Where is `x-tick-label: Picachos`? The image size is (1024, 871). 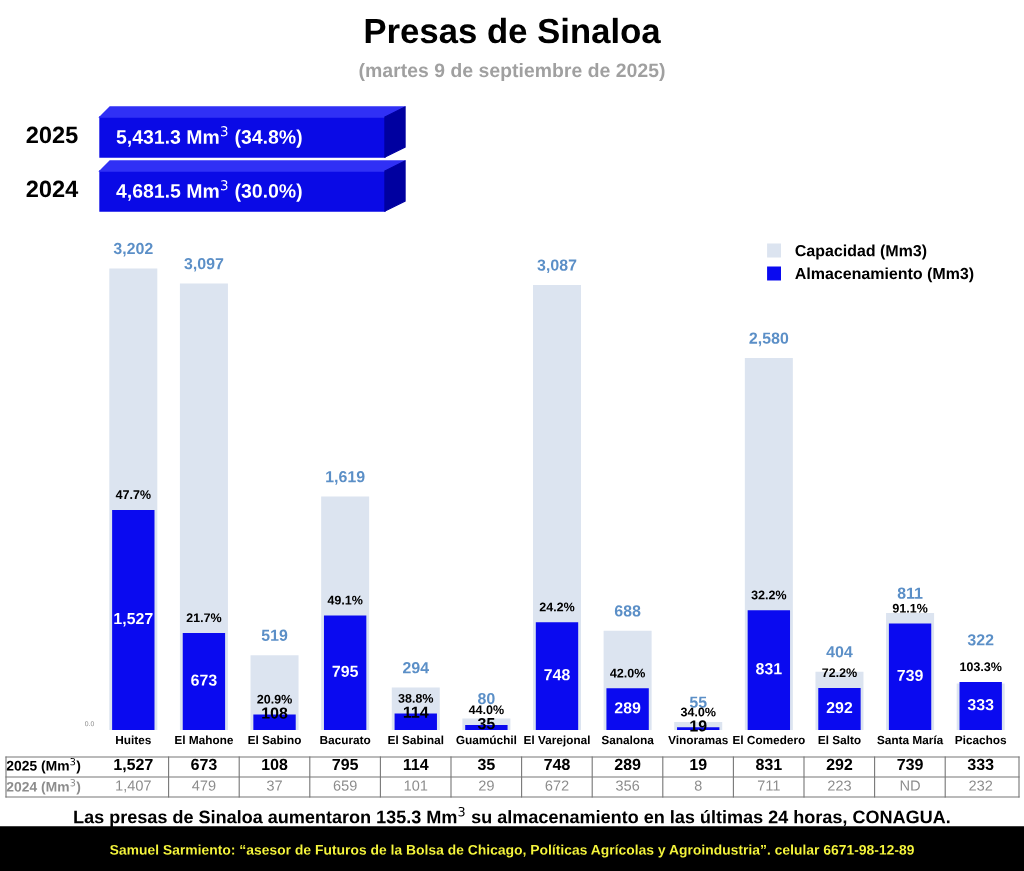 x-tick-label: Picachos is located at coordinates (981, 740).